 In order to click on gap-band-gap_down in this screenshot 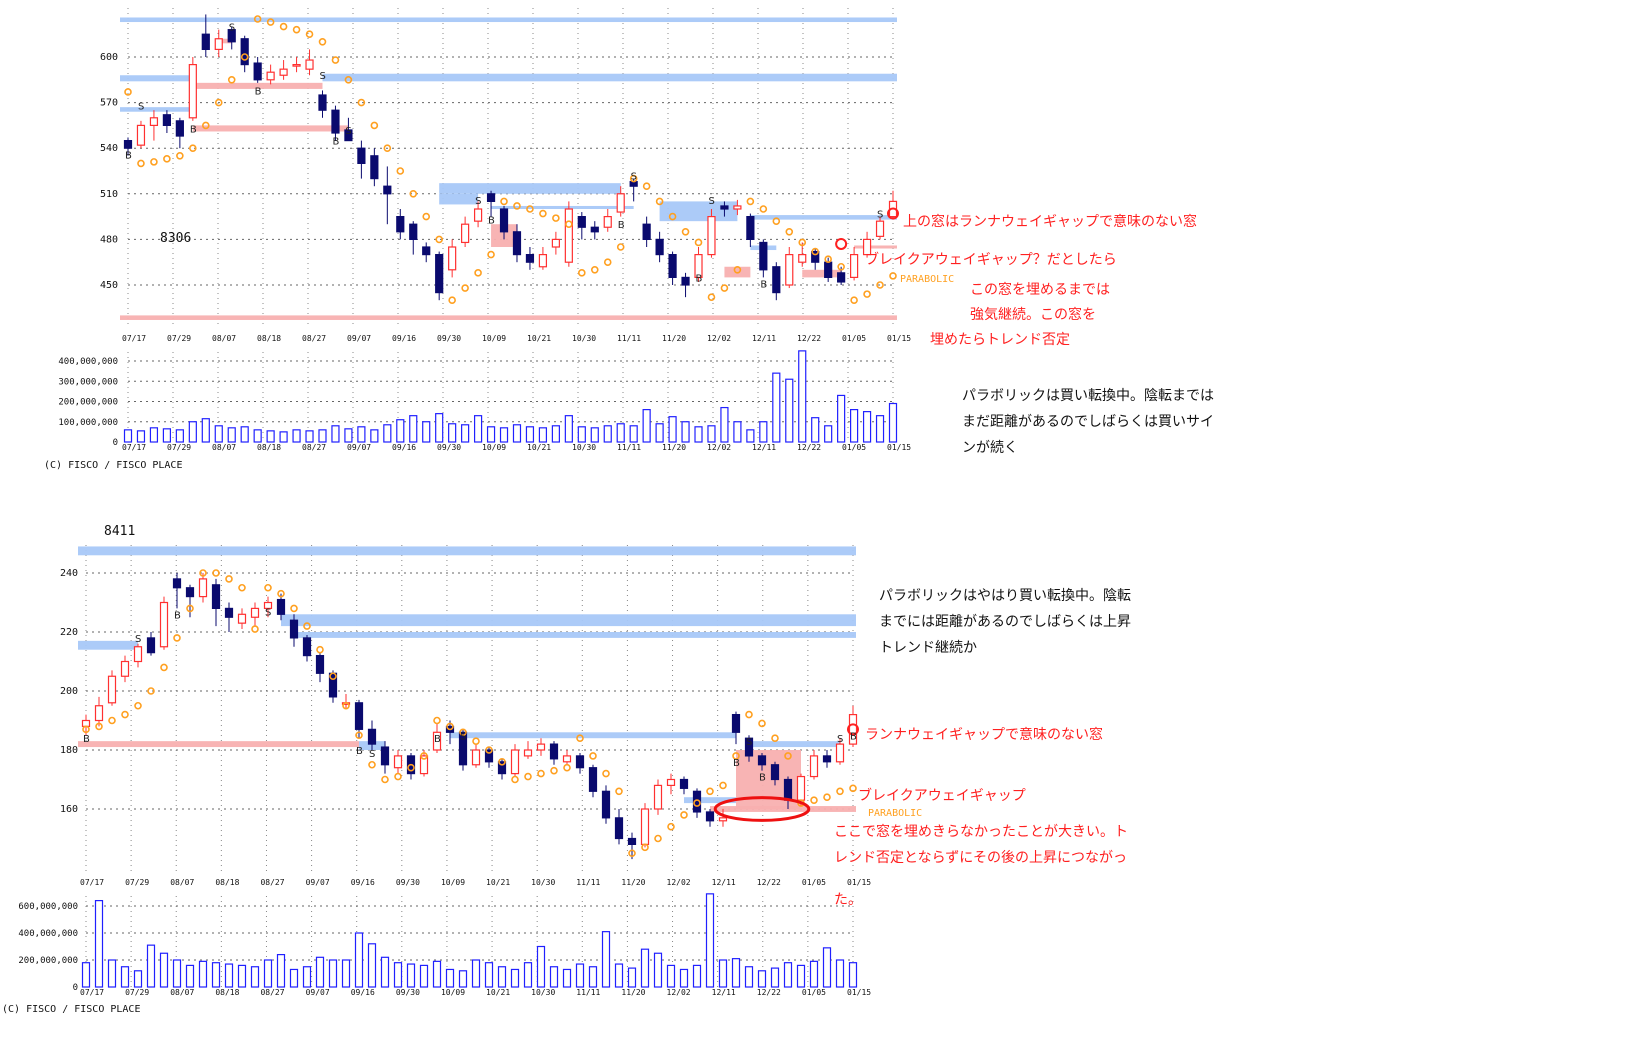, I will do `click(218, 744)`.